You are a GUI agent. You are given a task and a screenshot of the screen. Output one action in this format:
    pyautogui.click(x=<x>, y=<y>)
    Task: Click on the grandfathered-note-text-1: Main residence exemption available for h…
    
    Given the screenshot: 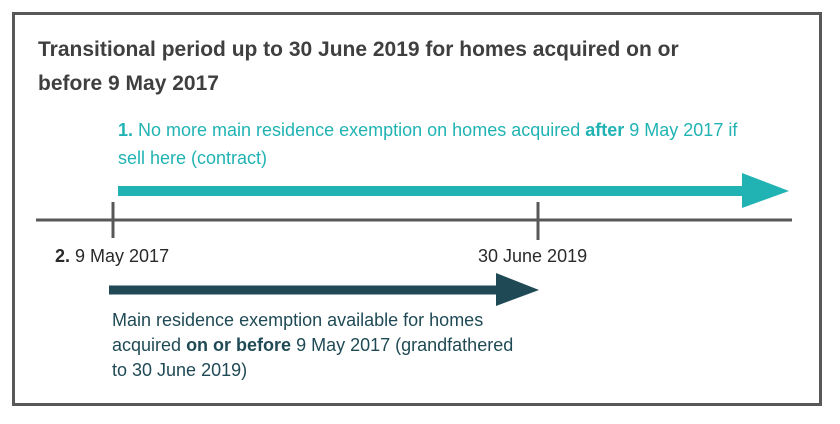 What is the action you would take?
    pyautogui.click(x=298, y=332)
    